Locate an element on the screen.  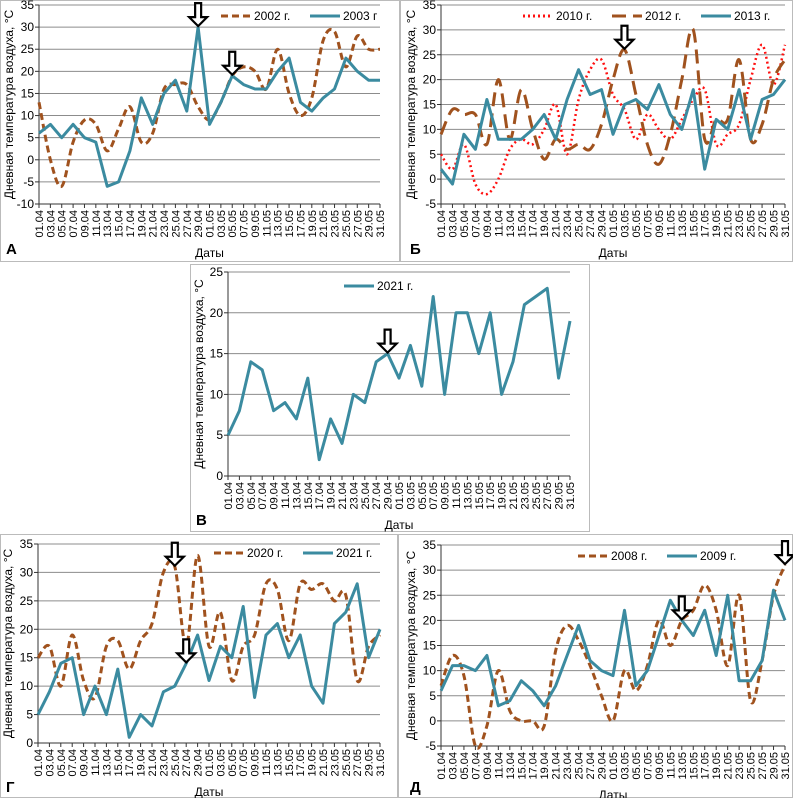
x-axis-title: Даты is located at coordinates (613, 253).